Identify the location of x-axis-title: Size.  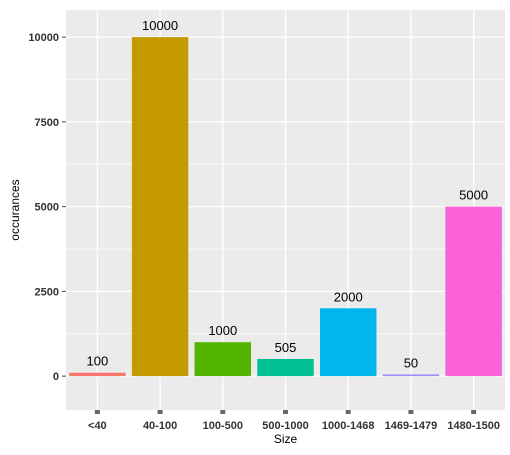
(286, 439).